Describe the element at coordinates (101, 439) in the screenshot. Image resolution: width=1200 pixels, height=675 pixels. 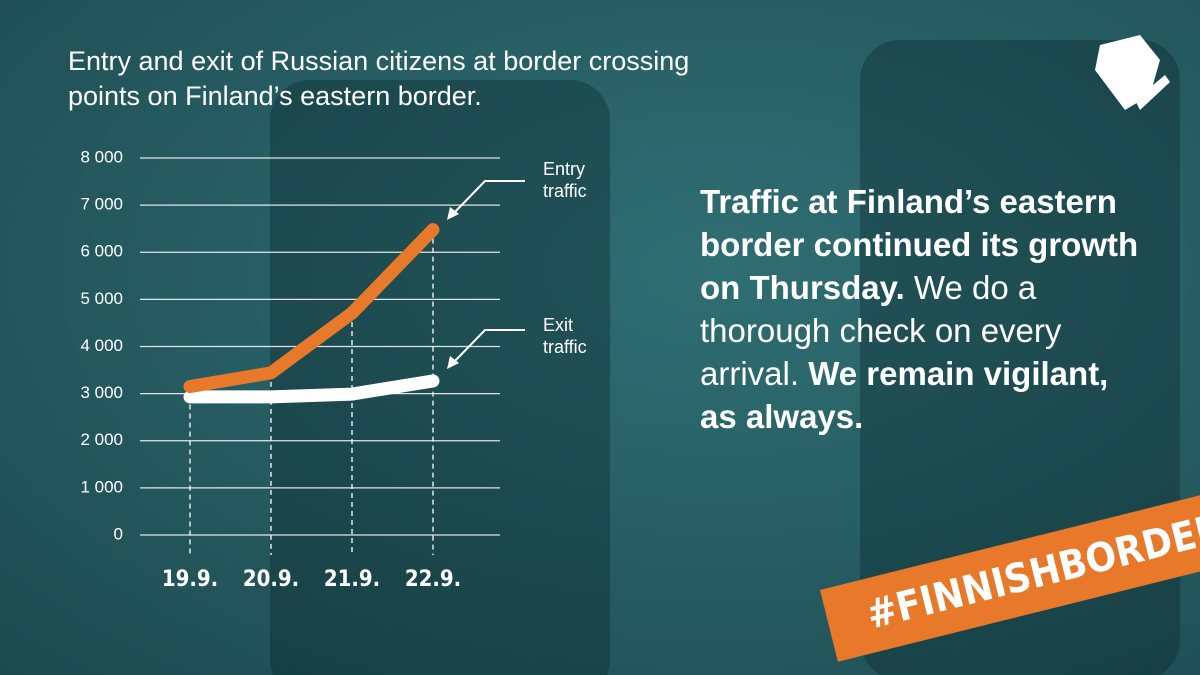
I see `y-tick-label: 2 000` at that location.